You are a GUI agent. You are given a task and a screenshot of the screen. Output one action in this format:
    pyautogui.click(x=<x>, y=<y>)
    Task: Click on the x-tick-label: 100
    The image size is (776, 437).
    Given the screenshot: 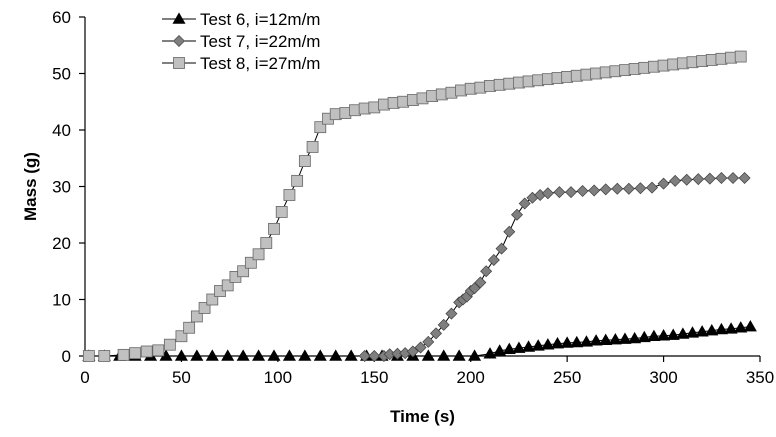 What is the action you would take?
    pyautogui.click(x=278, y=377)
    